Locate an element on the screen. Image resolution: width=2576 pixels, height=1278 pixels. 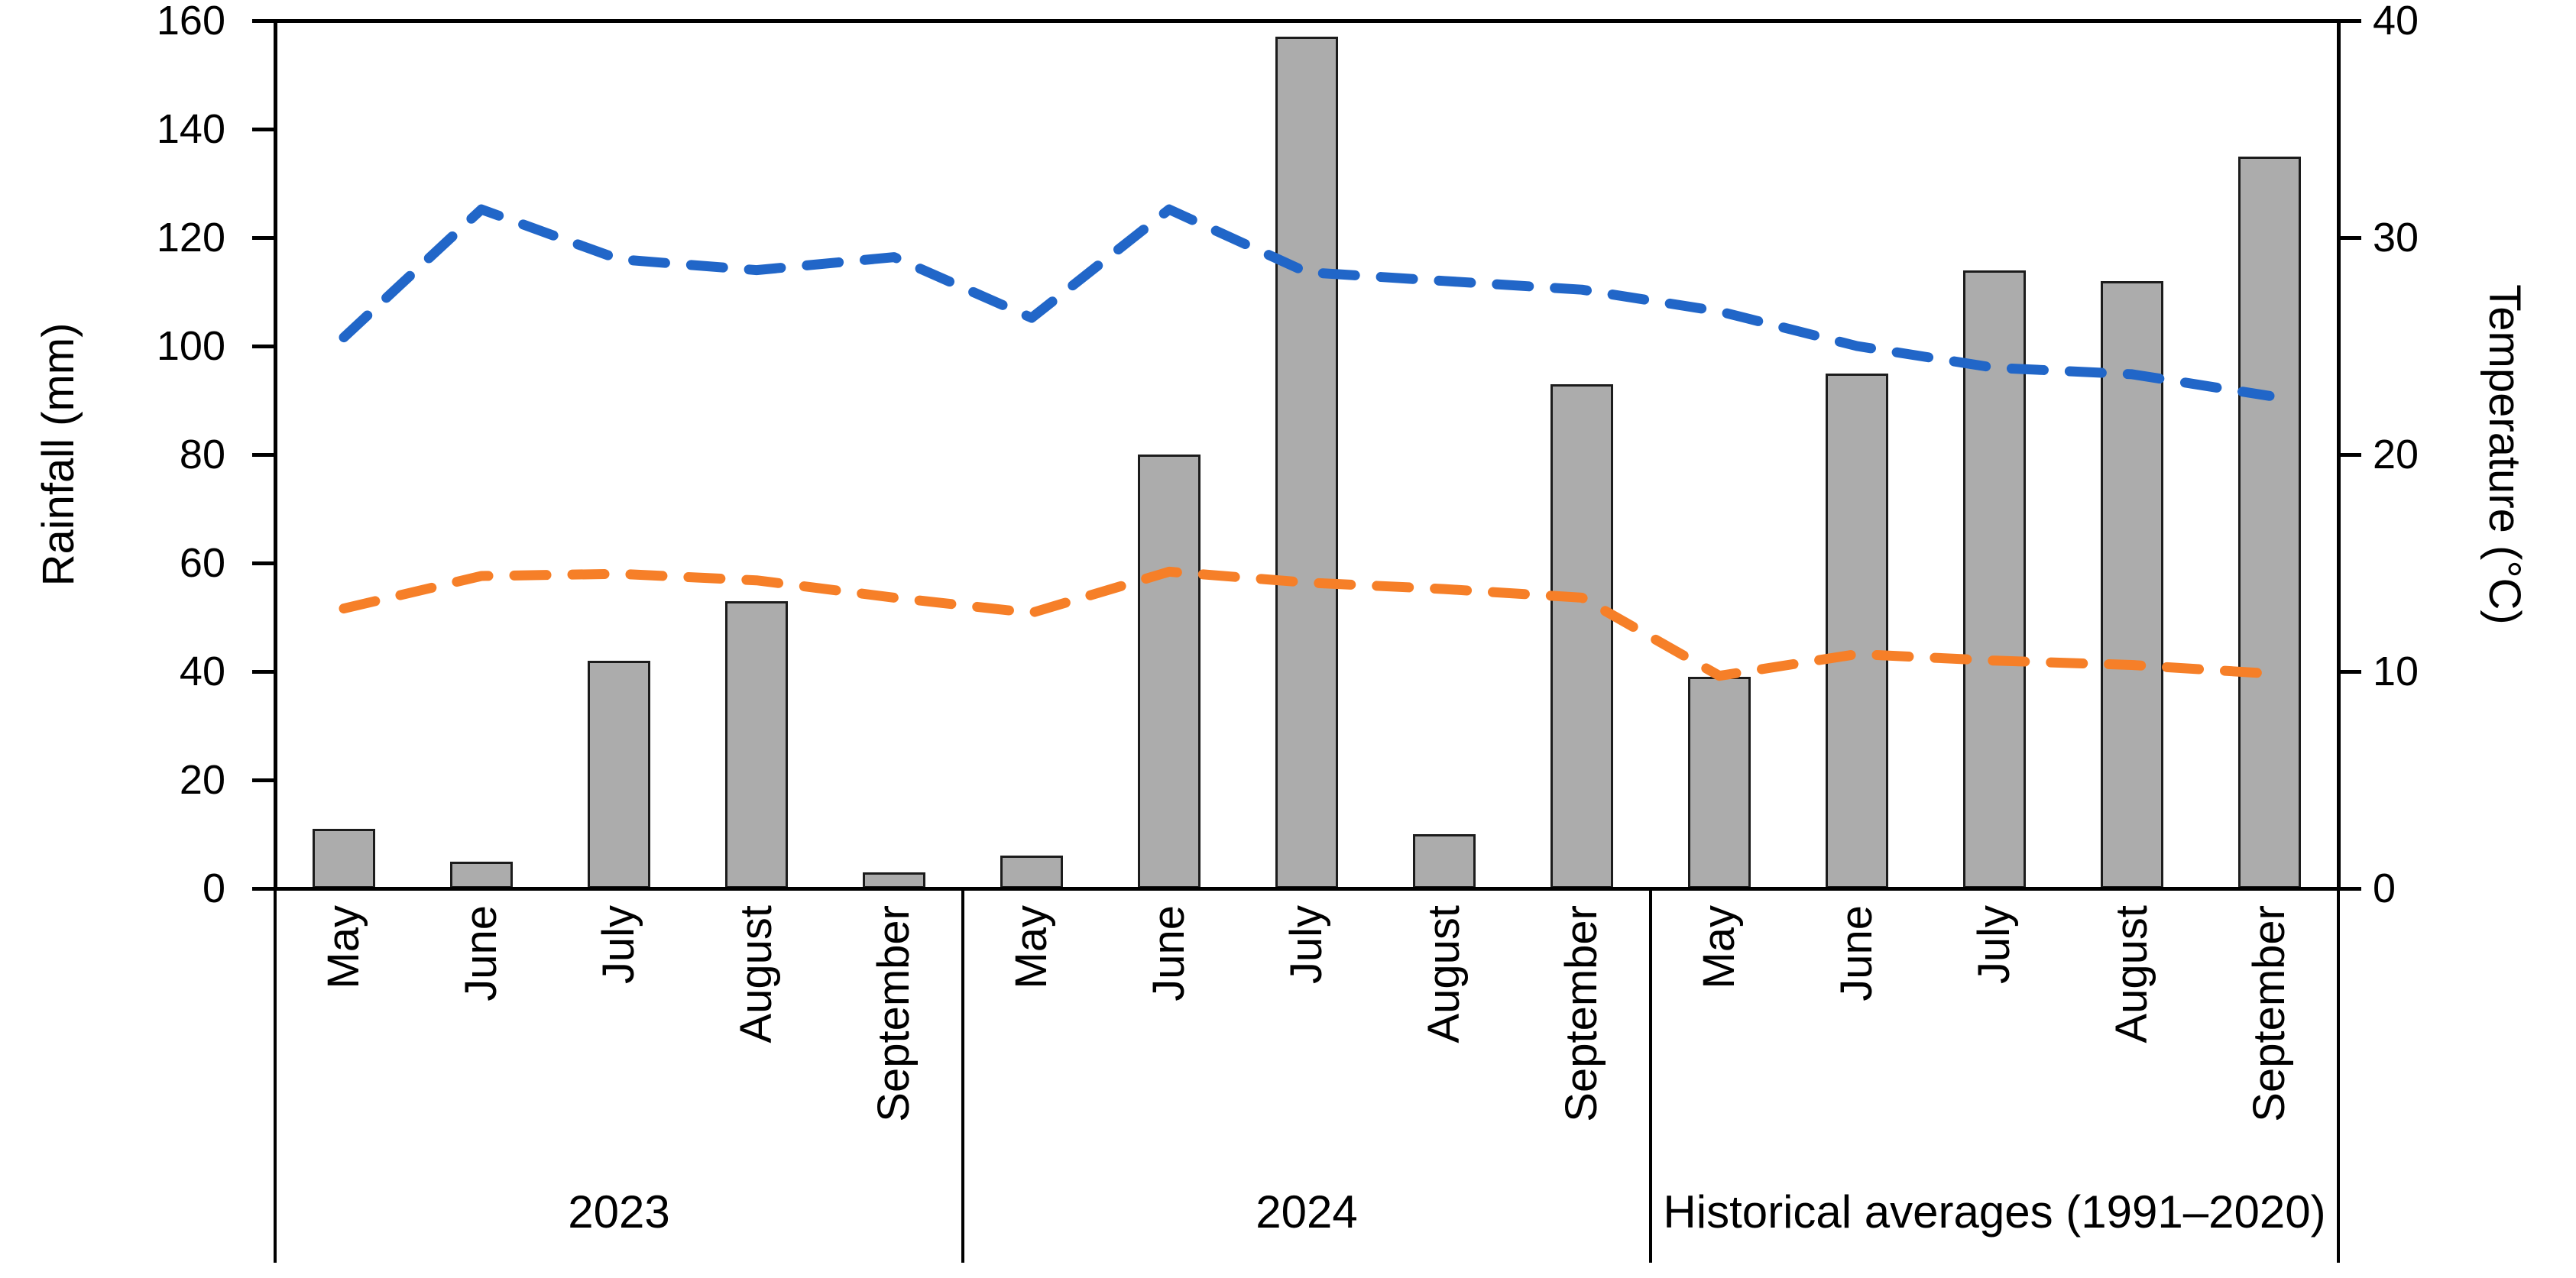
right-axis-title: Temperature (°C) is located at coordinates (2504, 454).